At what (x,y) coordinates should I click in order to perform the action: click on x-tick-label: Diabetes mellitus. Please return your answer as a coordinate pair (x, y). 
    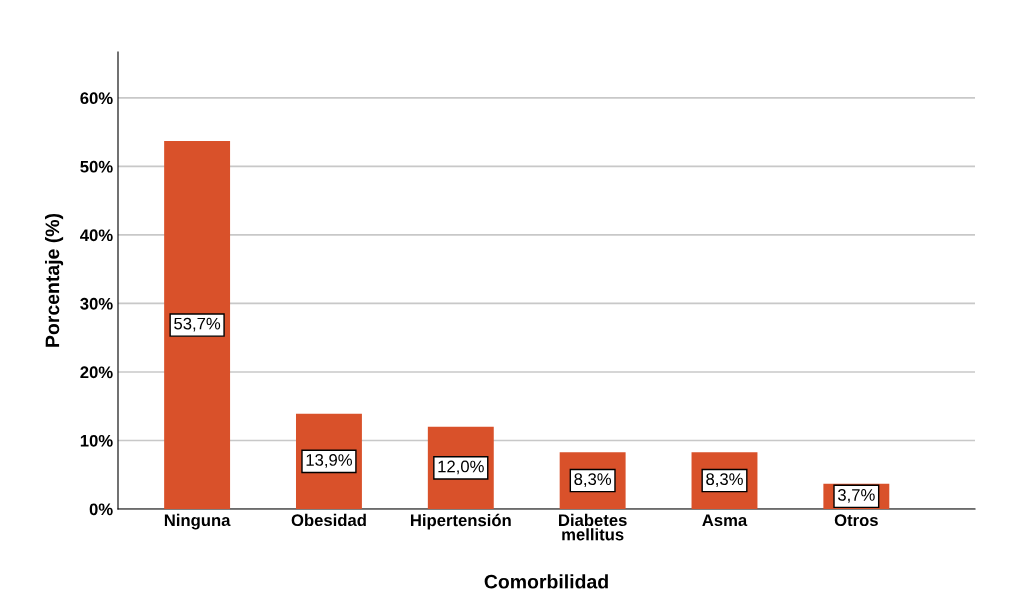
    Looking at the image, I should click on (593, 527).